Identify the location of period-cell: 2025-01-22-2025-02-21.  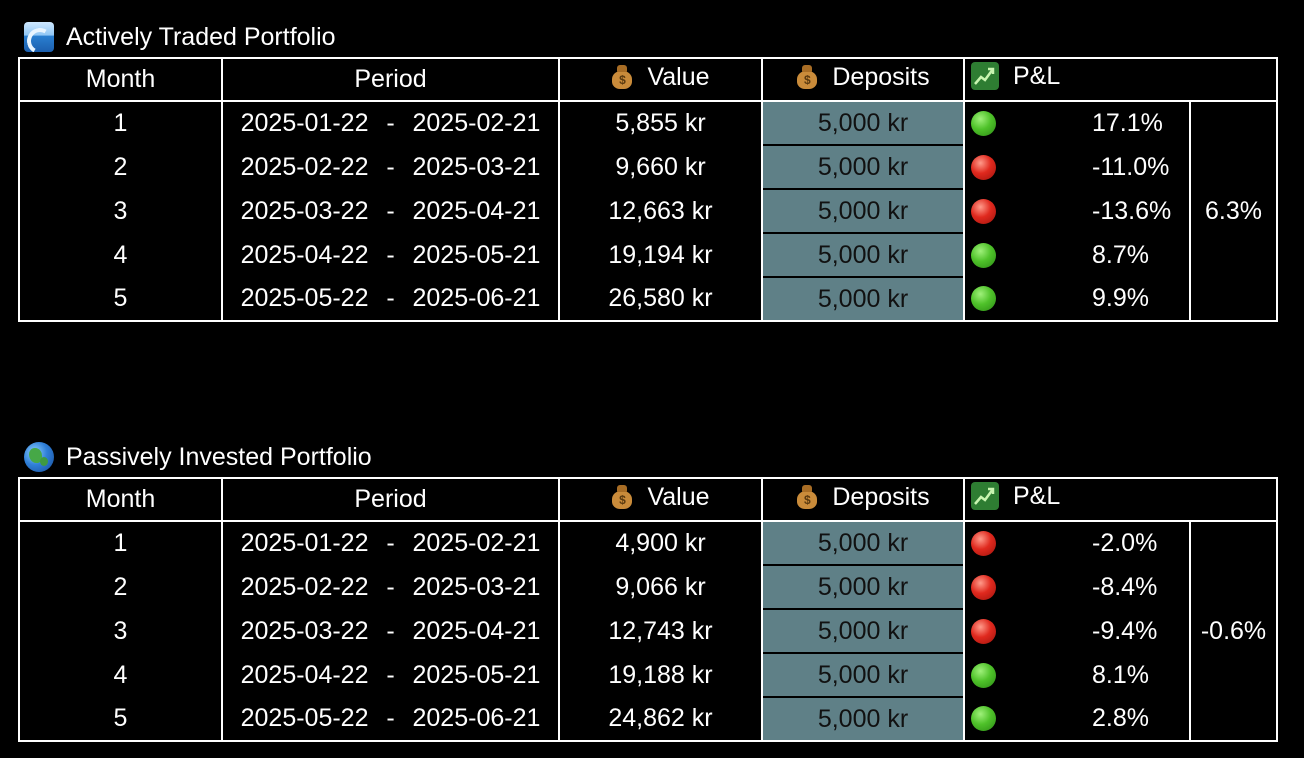
(390, 123).